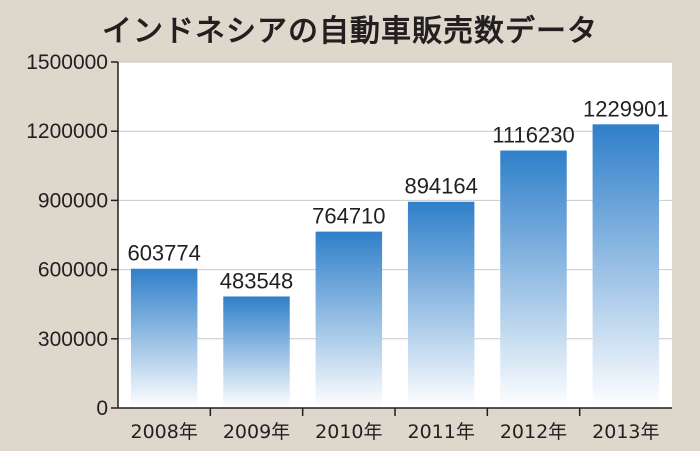 This screenshot has height=451, width=700. What do you see at coordinates (440, 432) in the screenshot?
I see `x-tick-label: 2011年` at bounding box center [440, 432].